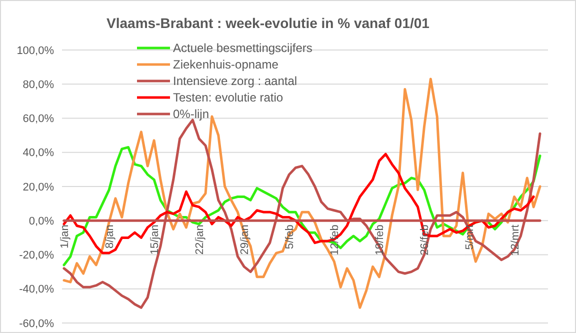  Describe the element at coordinates (335, 240) in the screenshot. I see `x-tick-label: 12/feb` at that location.